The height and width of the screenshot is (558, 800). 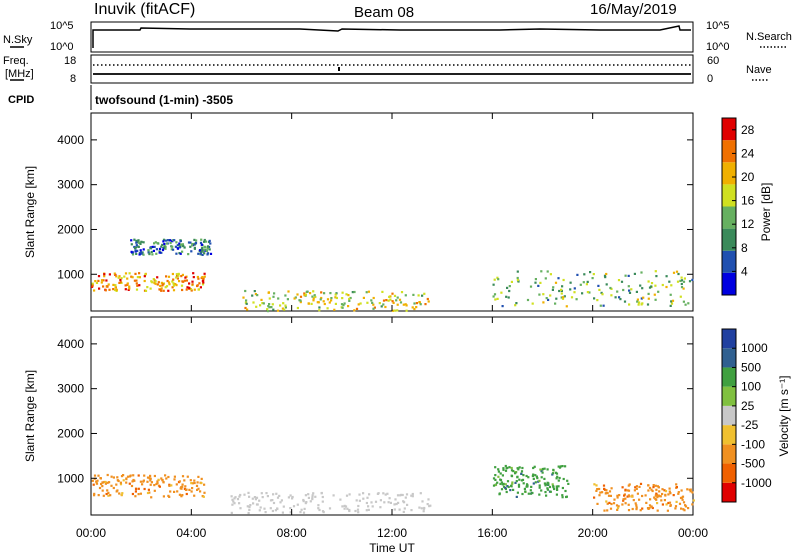 I want to click on power-colorbar-tick-label-2: 12, so click(x=748, y=224).